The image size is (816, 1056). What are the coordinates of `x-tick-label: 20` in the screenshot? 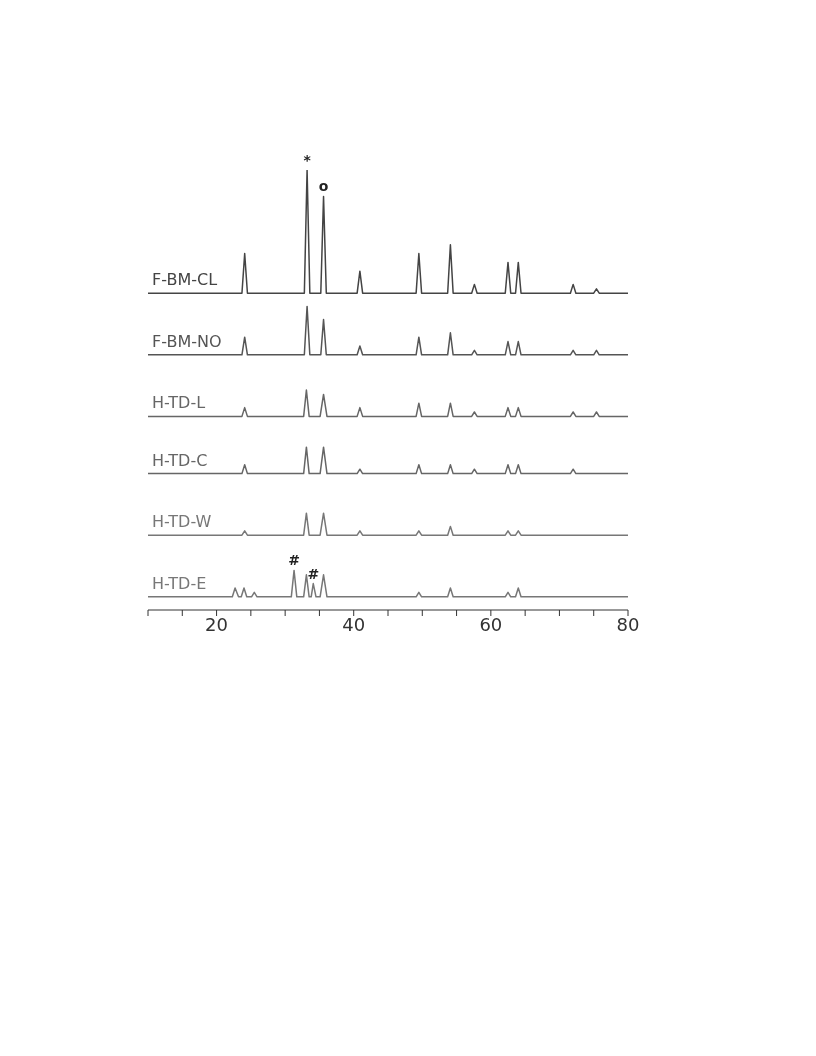 It's located at (217, 624).